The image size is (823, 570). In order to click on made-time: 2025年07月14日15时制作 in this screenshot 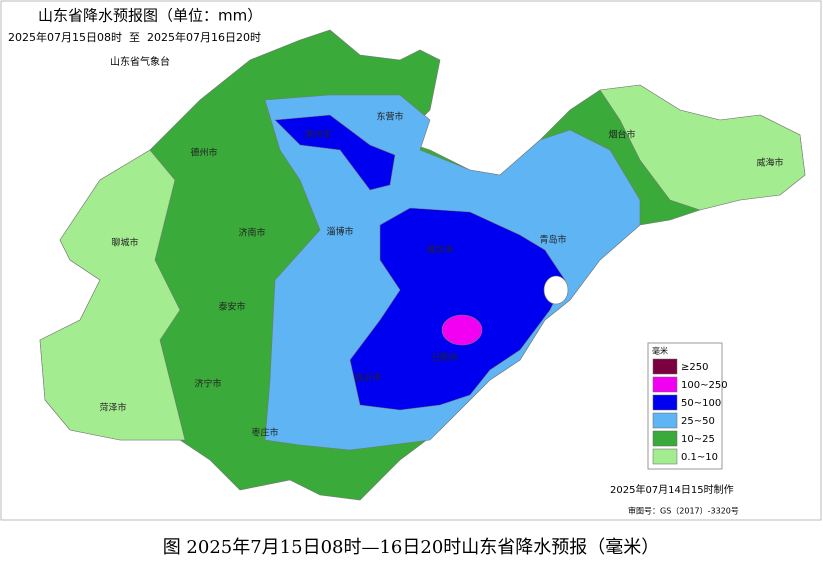, I will do `click(672, 489)`.